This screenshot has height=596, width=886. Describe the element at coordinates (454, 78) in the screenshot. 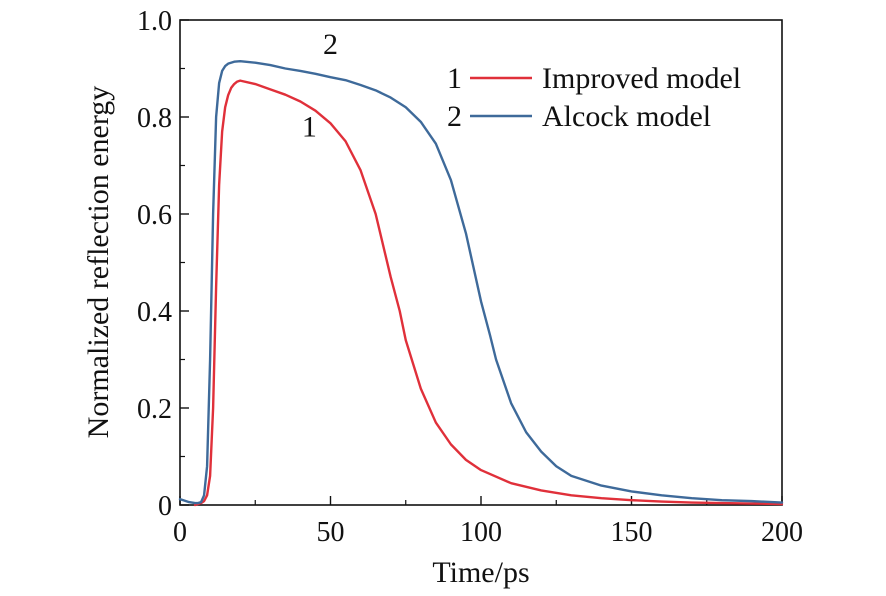

I see `legend-number: 1` at that location.